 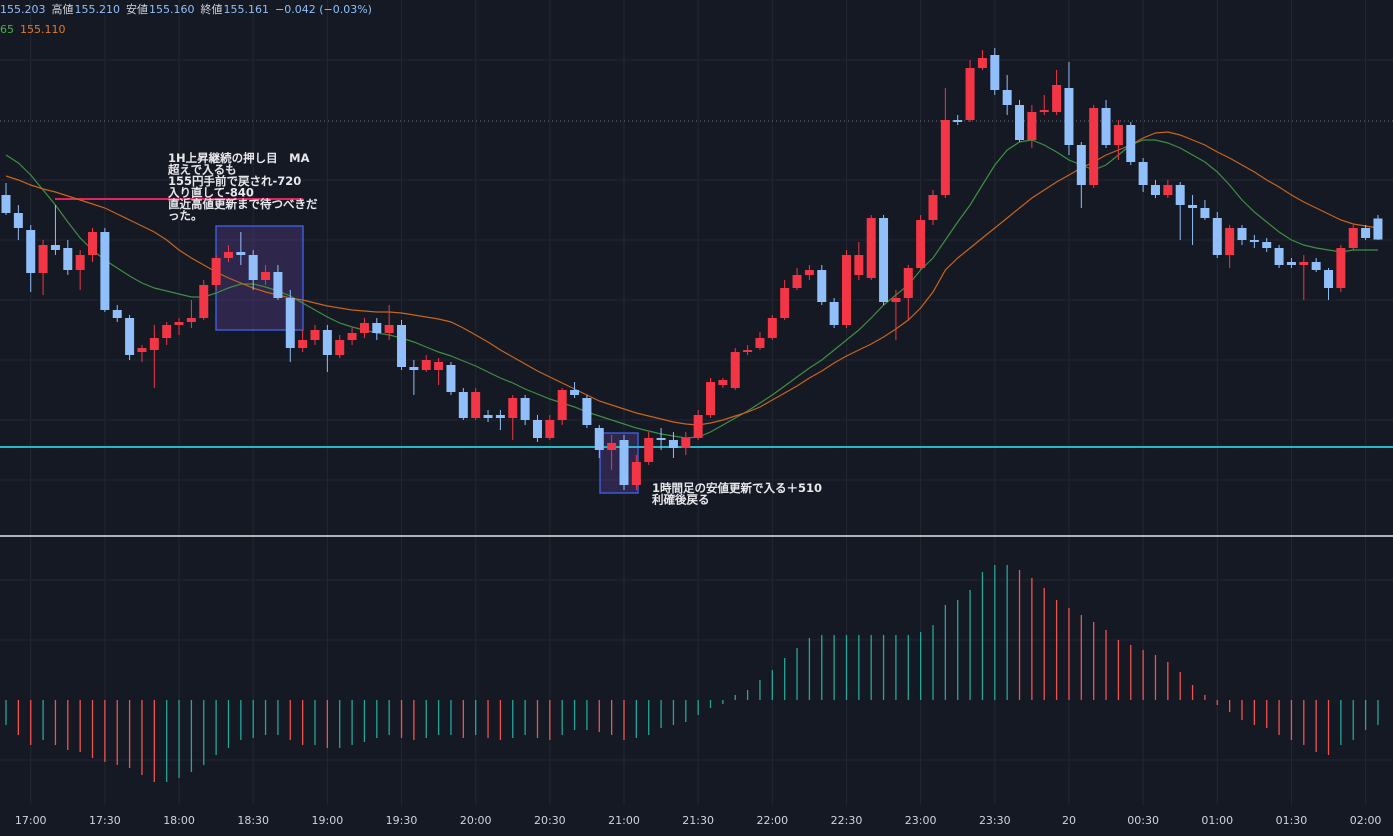 I want to click on x-tick-label: 20:00, so click(x=476, y=820).